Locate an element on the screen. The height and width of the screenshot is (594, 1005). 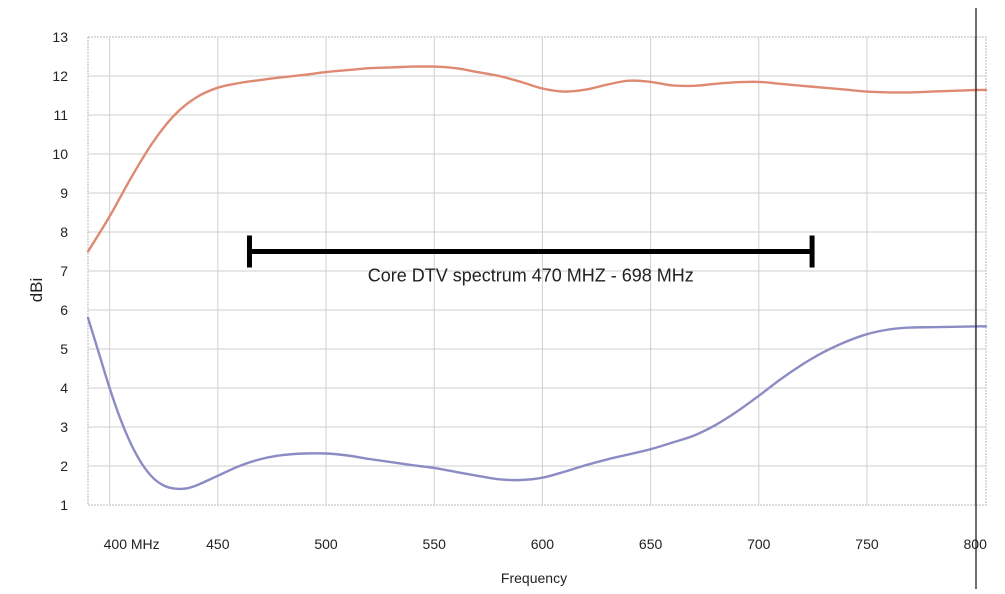
x-tick-label: 650 is located at coordinates (651, 544).